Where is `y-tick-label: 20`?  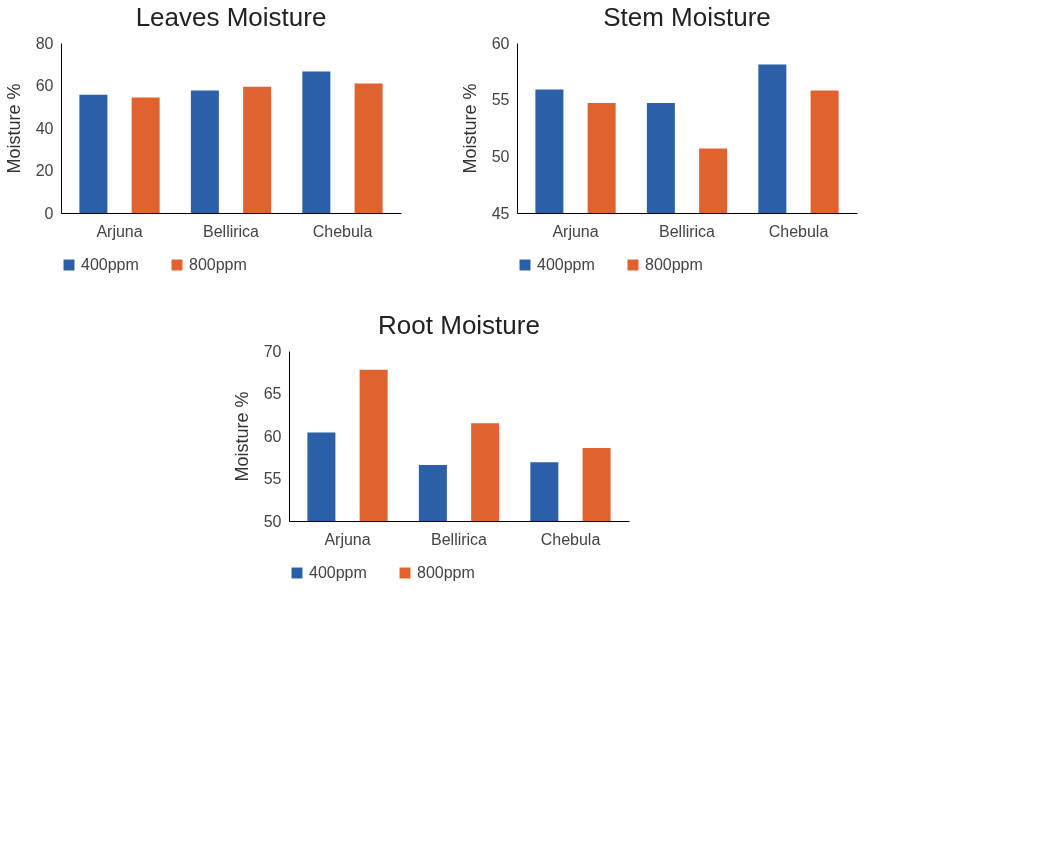 y-tick-label: 20 is located at coordinates (44, 170).